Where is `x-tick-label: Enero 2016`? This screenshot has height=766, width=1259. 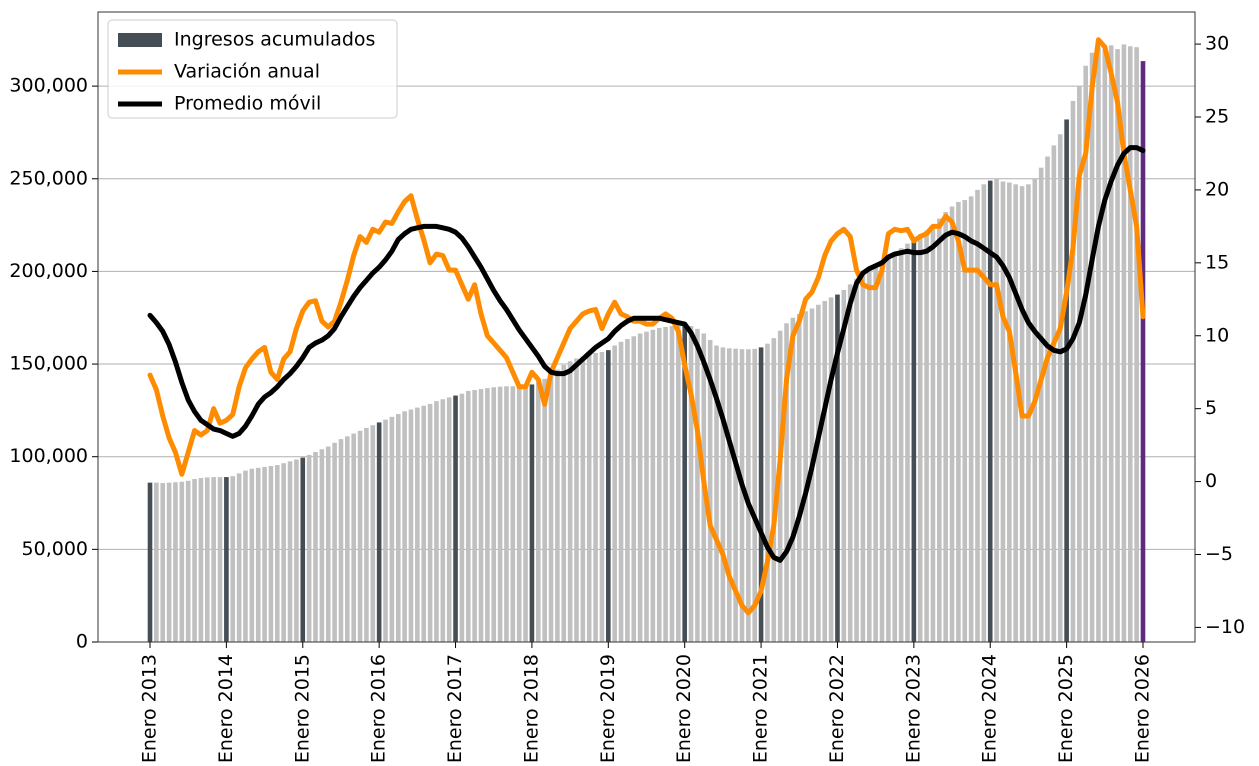 x-tick-label: Enero 2016 is located at coordinates (379, 708).